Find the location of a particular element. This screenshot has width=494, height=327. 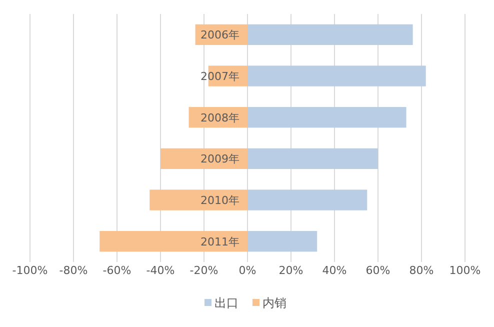

legend-label: 出口 is located at coordinates (226, 303).